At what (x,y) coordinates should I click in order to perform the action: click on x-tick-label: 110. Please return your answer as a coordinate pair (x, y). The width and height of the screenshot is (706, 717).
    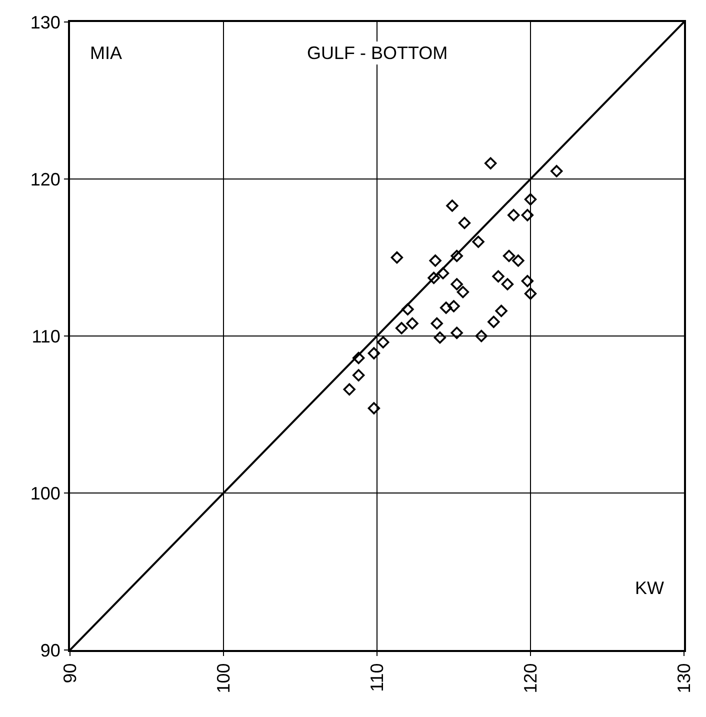
    Looking at the image, I should click on (376, 677).